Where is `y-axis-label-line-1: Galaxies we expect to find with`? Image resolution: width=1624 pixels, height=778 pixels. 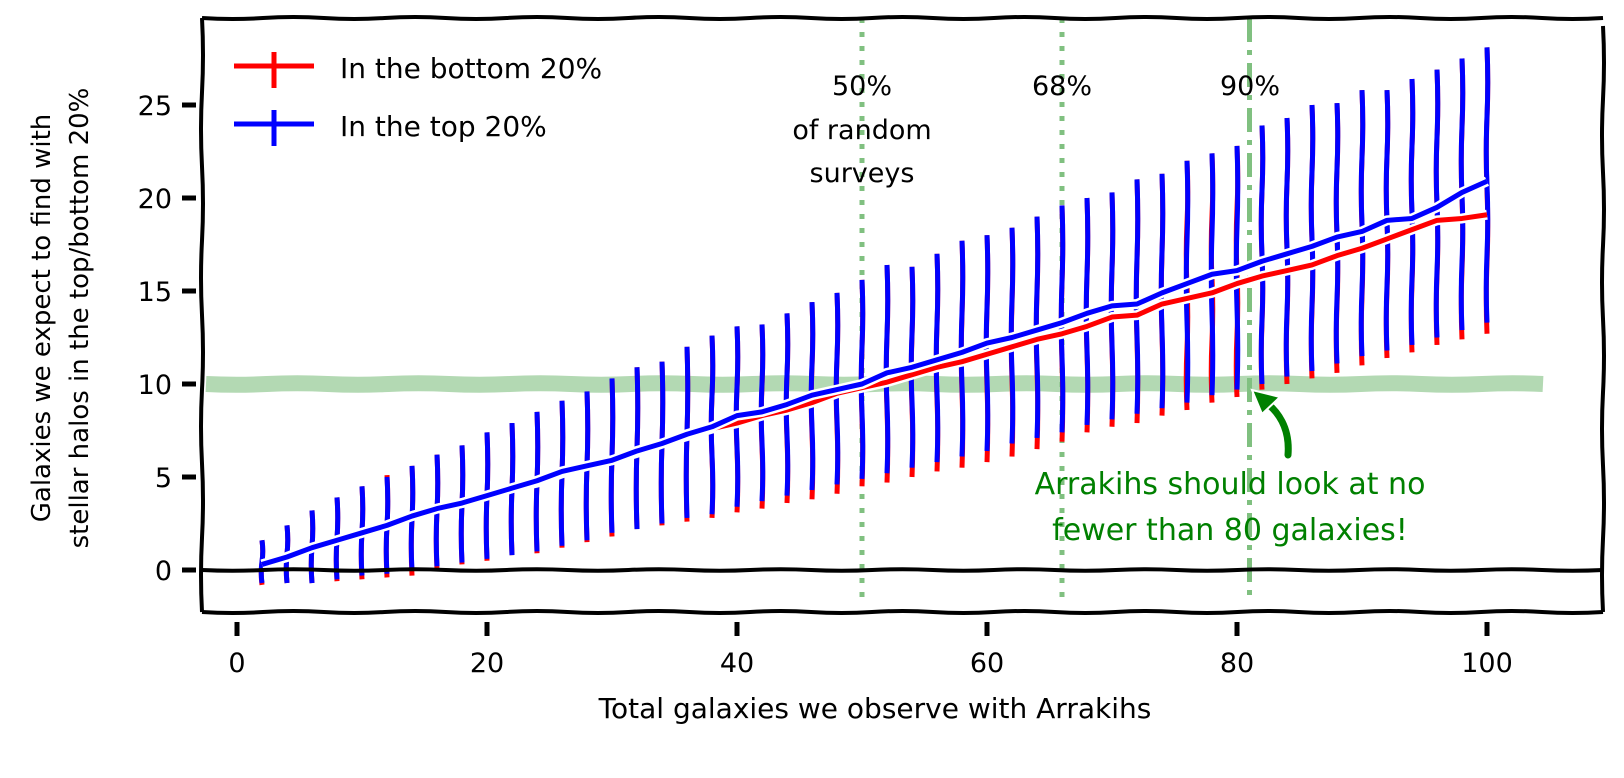
y-axis-label-line-1: Galaxies we expect to find with is located at coordinates (42, 318).